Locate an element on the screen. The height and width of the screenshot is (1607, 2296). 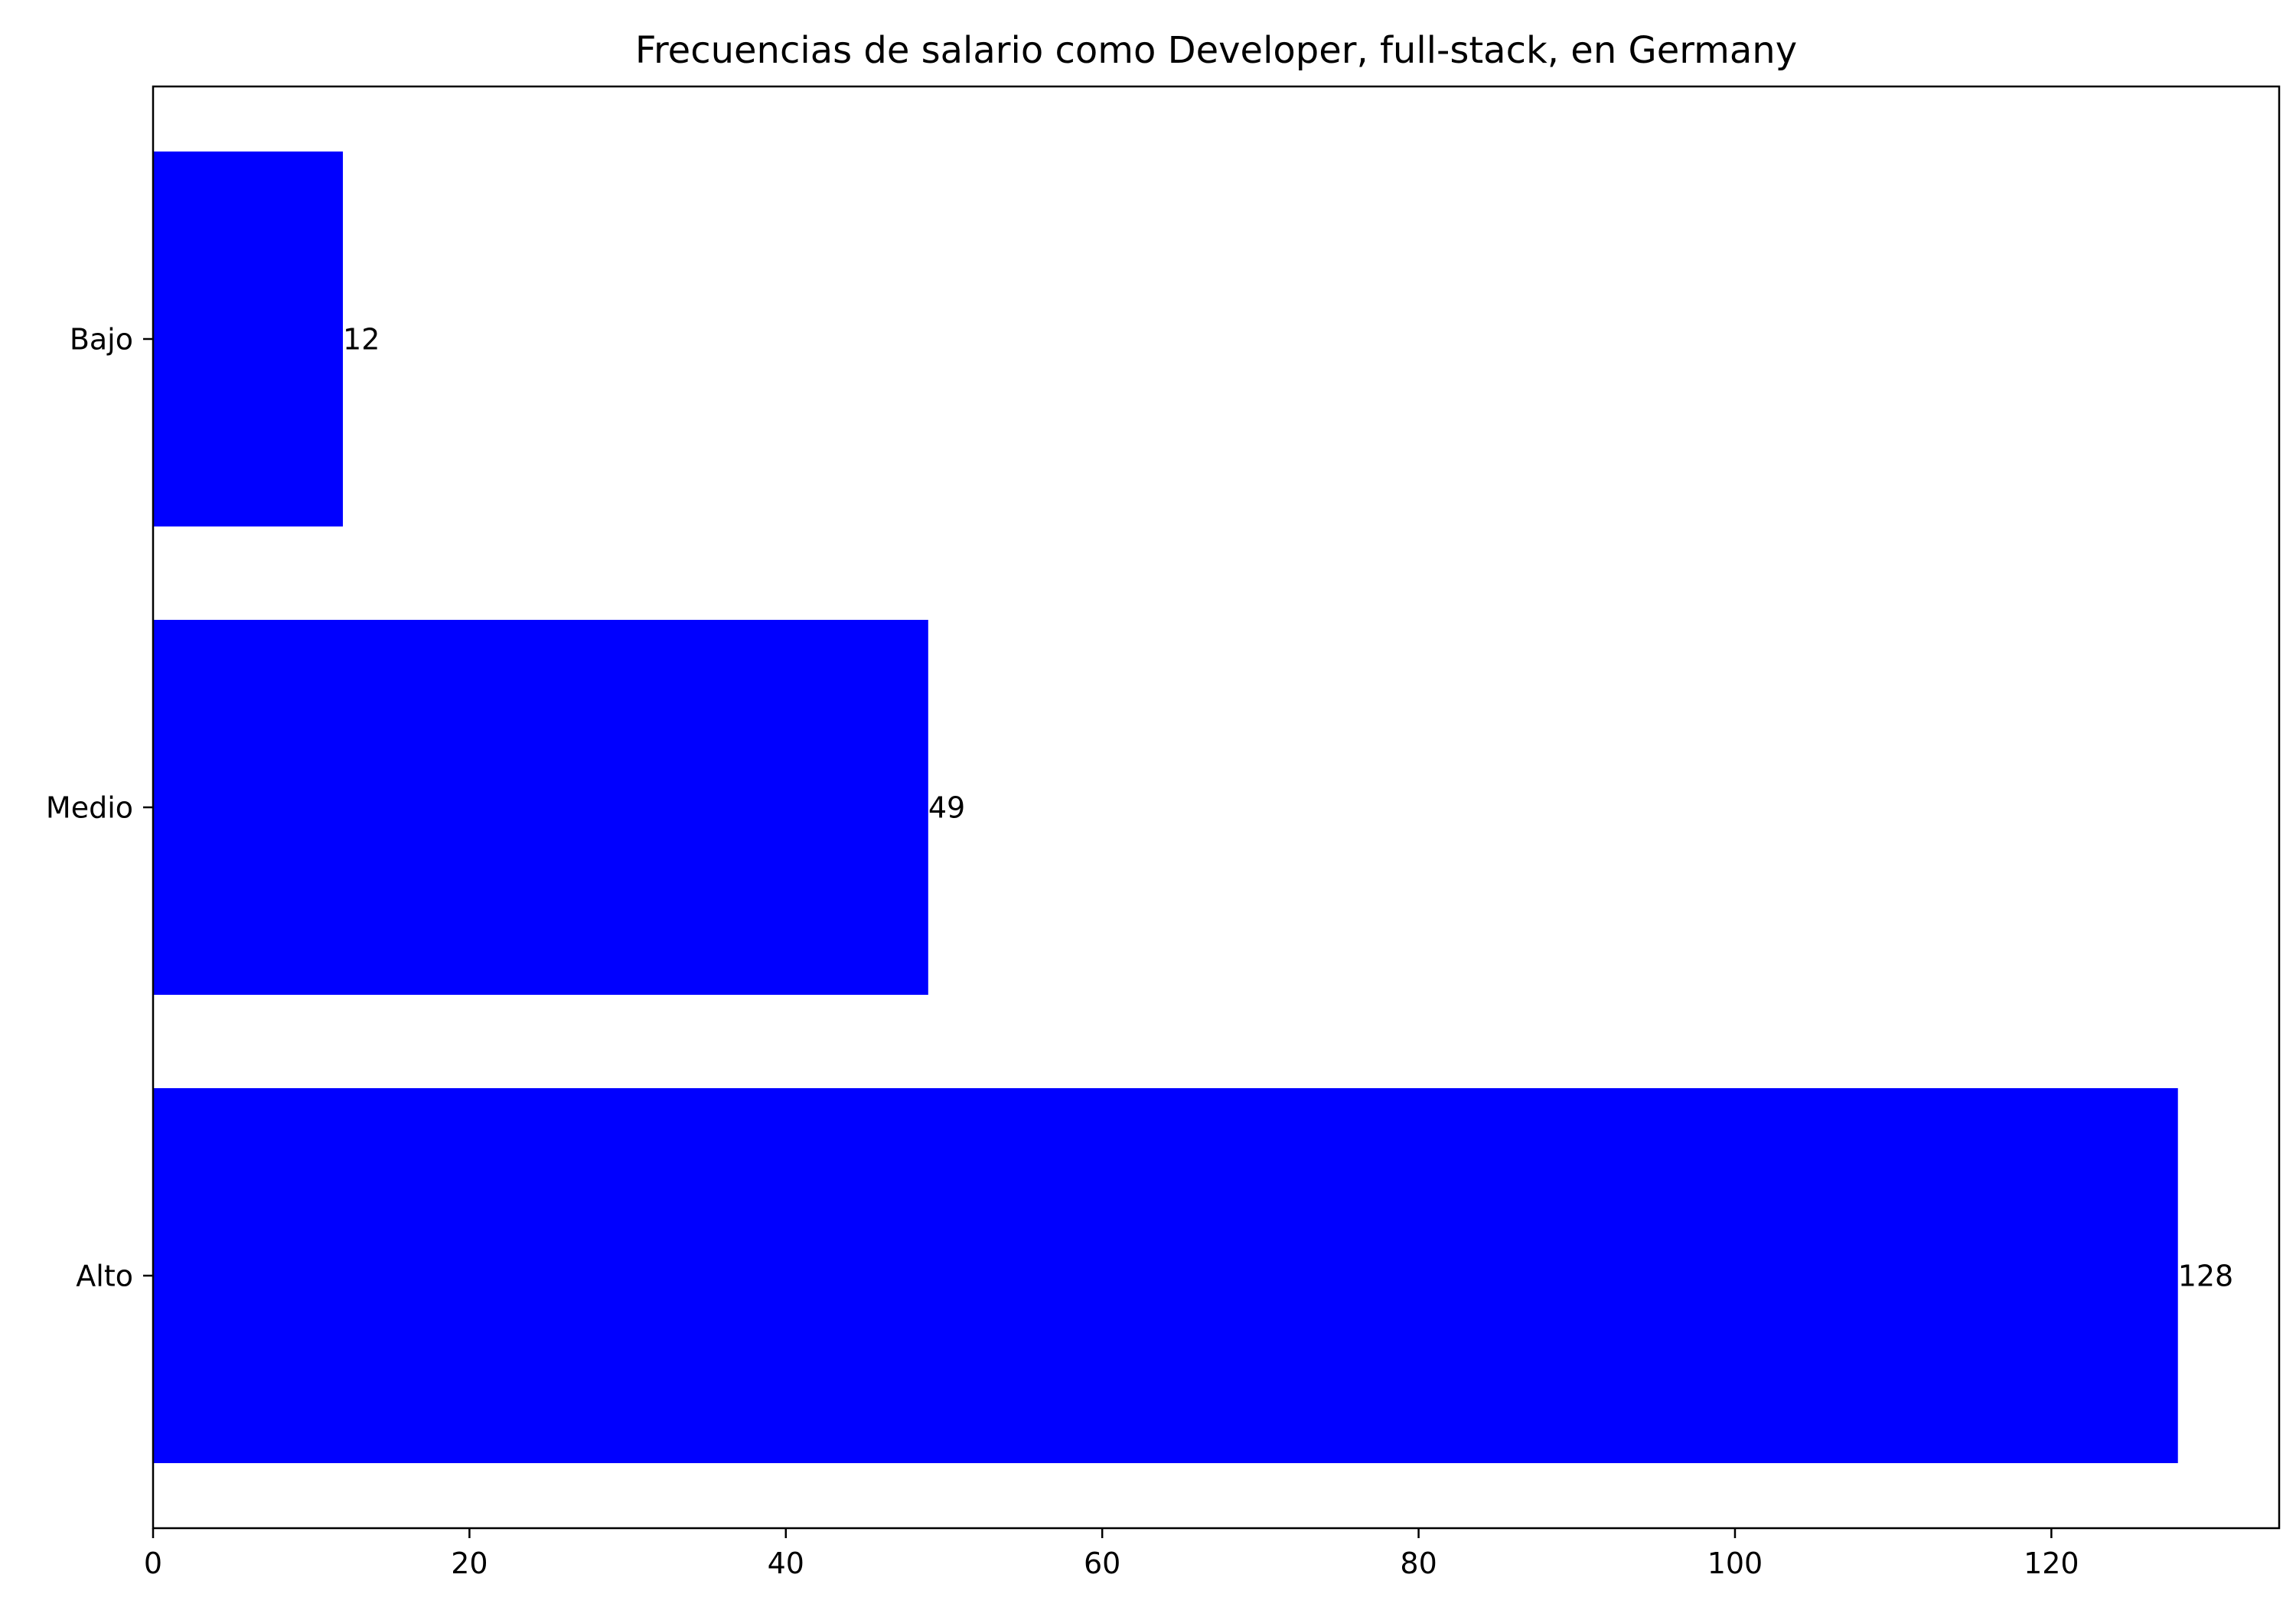
x-axis: 0 20 40 60 80 100 120 is located at coordinates (1111, 1554).